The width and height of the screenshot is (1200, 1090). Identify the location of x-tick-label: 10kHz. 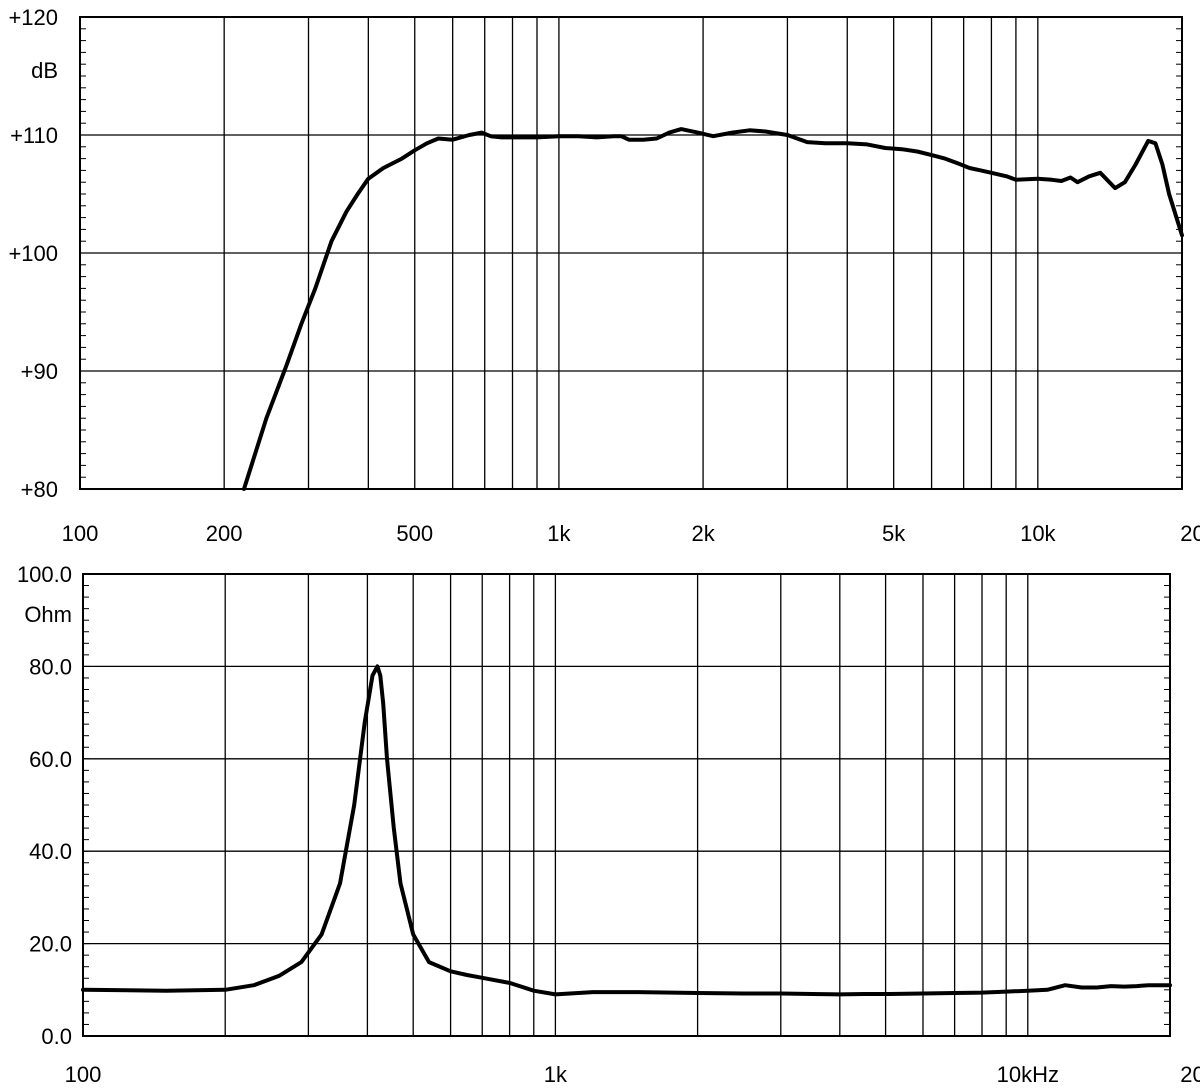
(1028, 1074).